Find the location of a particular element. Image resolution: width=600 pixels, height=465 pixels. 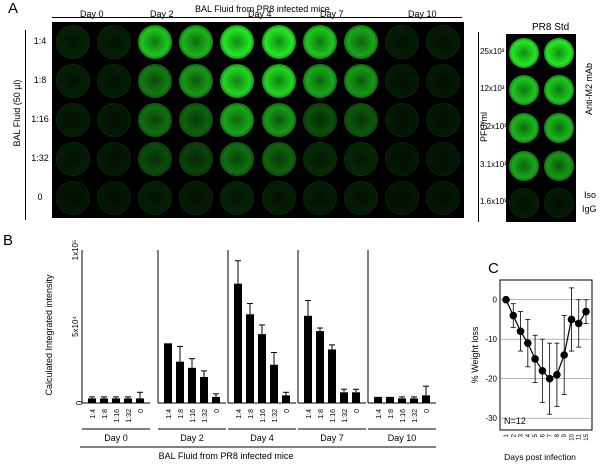

y-tick-label: -30 is located at coordinates (491, 418).